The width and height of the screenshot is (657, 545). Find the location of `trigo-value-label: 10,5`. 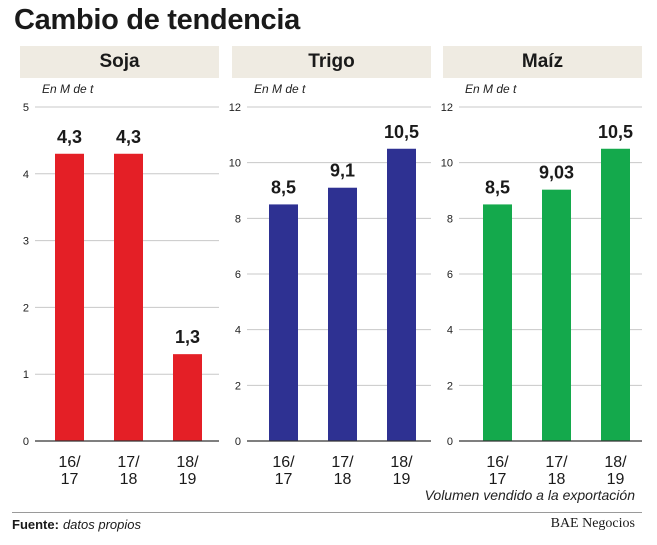

trigo-value-label: 10,5 is located at coordinates (401, 132).